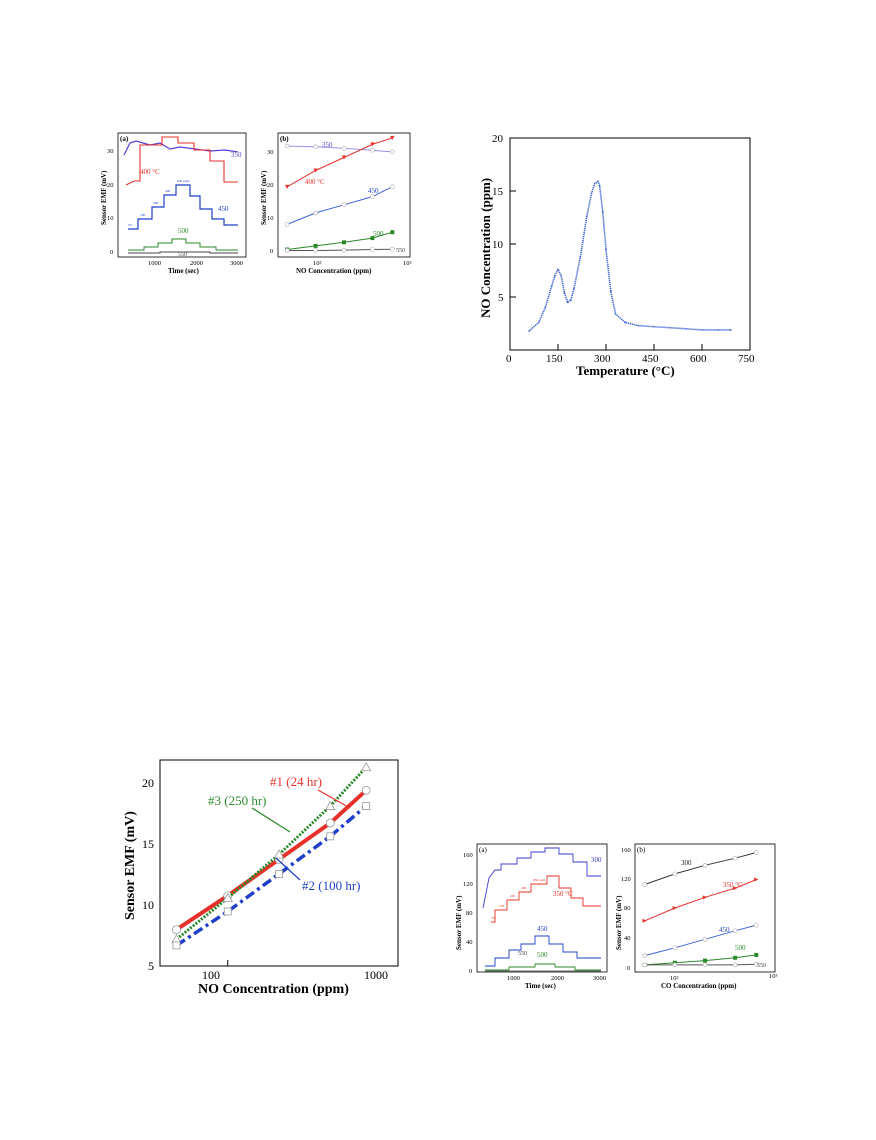  I want to click on fig1b-panel-label: (b), so click(284, 139).